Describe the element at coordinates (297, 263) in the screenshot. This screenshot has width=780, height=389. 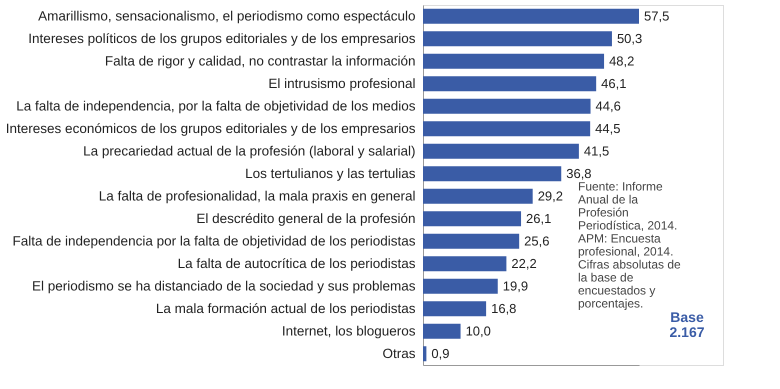
I see `y-tick-label: La falta de autocrítica de los periodistas` at that location.